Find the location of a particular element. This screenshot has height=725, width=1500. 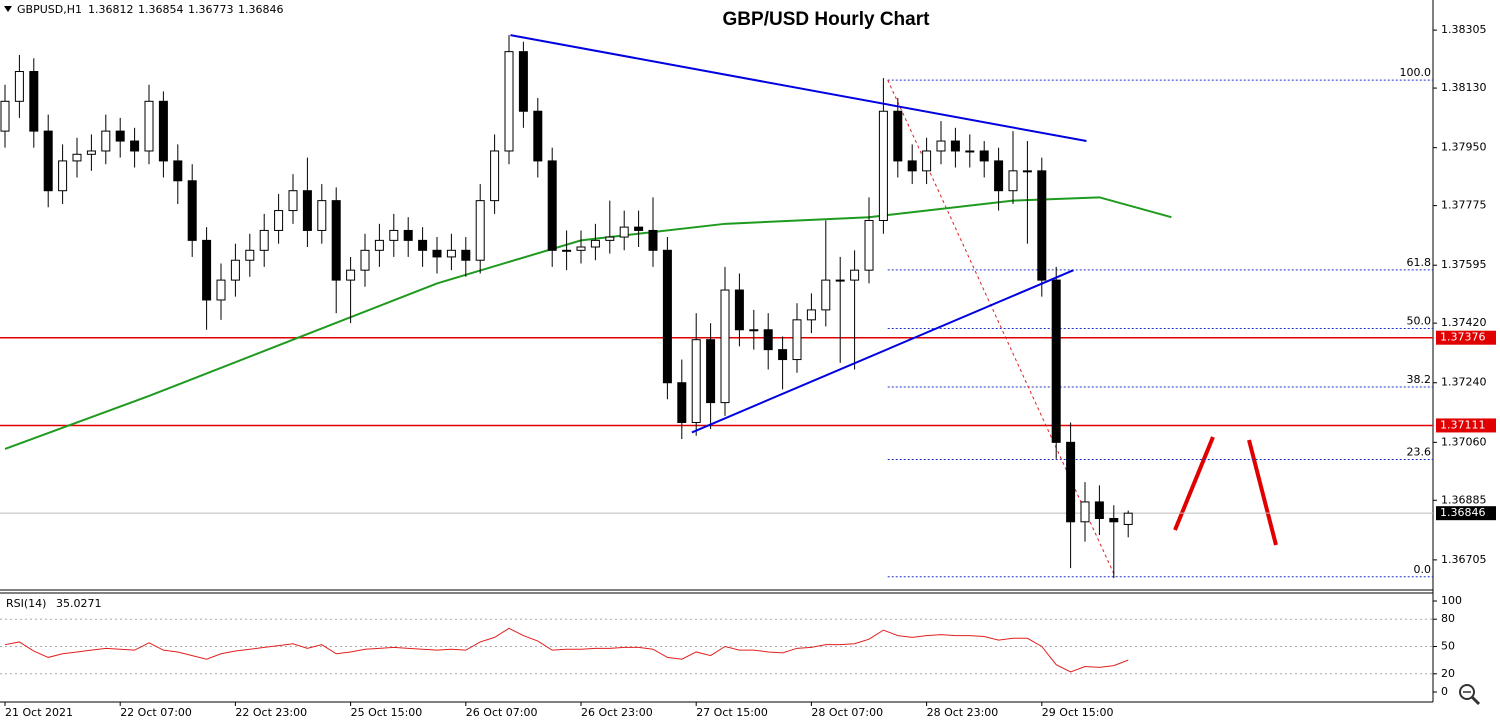

y-tick-label: 1.38305 is located at coordinates (1464, 29).